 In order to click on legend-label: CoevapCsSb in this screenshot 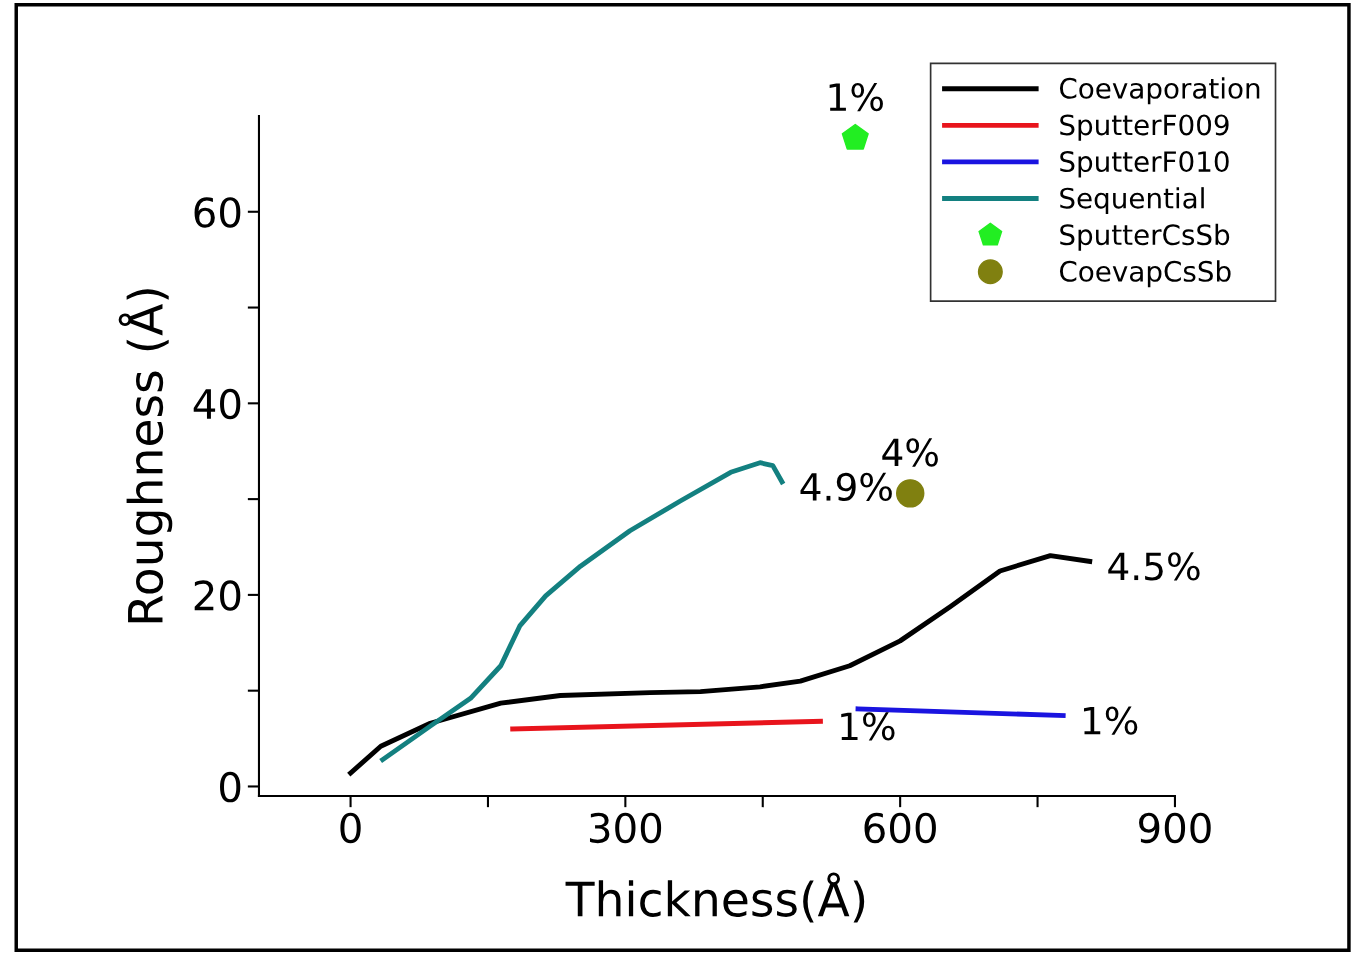, I will do `click(1145, 274)`.